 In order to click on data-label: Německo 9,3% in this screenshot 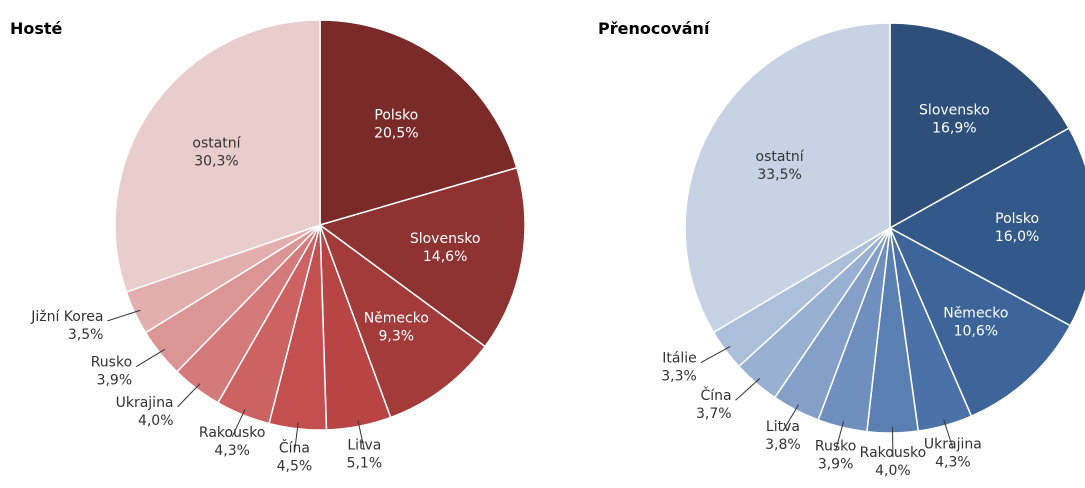, I will do `click(396, 328)`.